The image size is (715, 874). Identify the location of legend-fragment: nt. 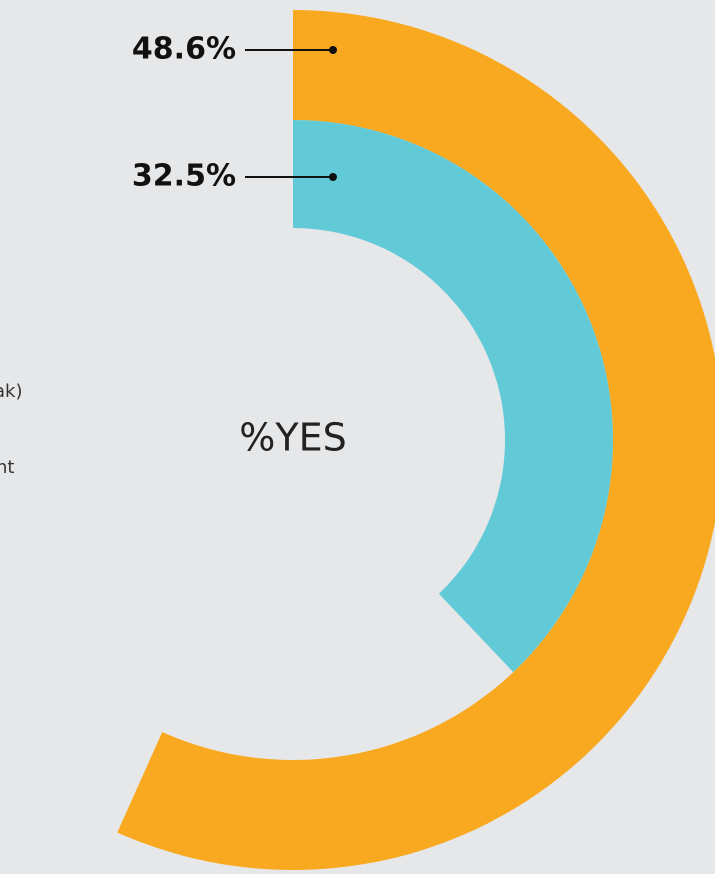
(7, 467).